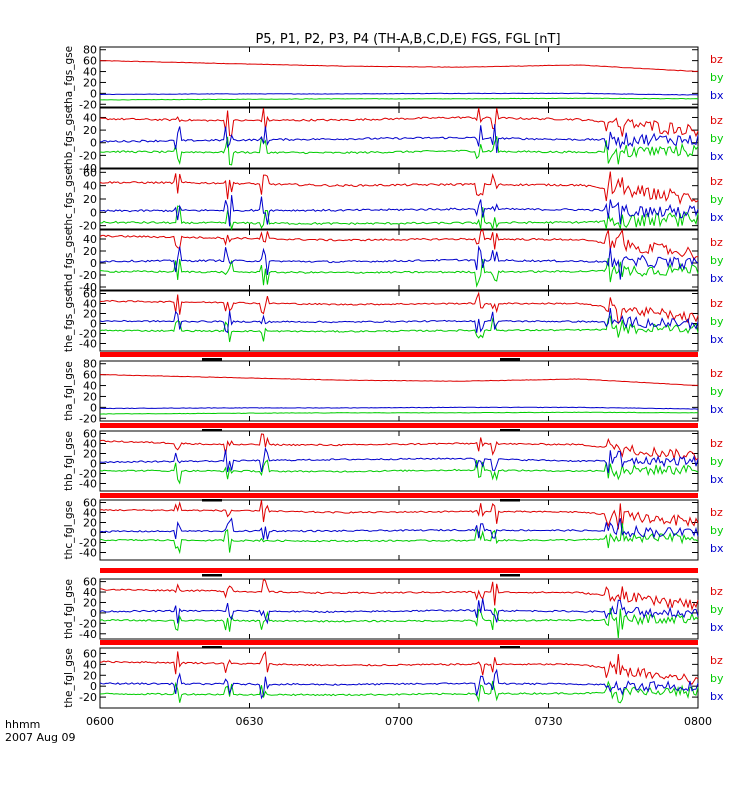  I want to click on time-axis-label: hhmm, so click(22, 724).